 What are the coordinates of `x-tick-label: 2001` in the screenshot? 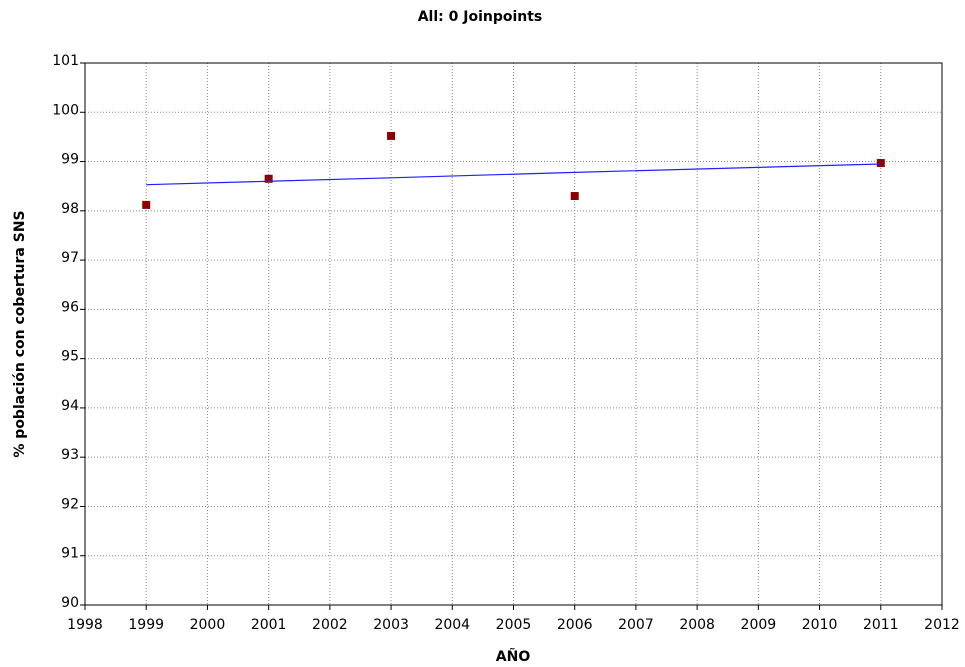 It's located at (269, 625).